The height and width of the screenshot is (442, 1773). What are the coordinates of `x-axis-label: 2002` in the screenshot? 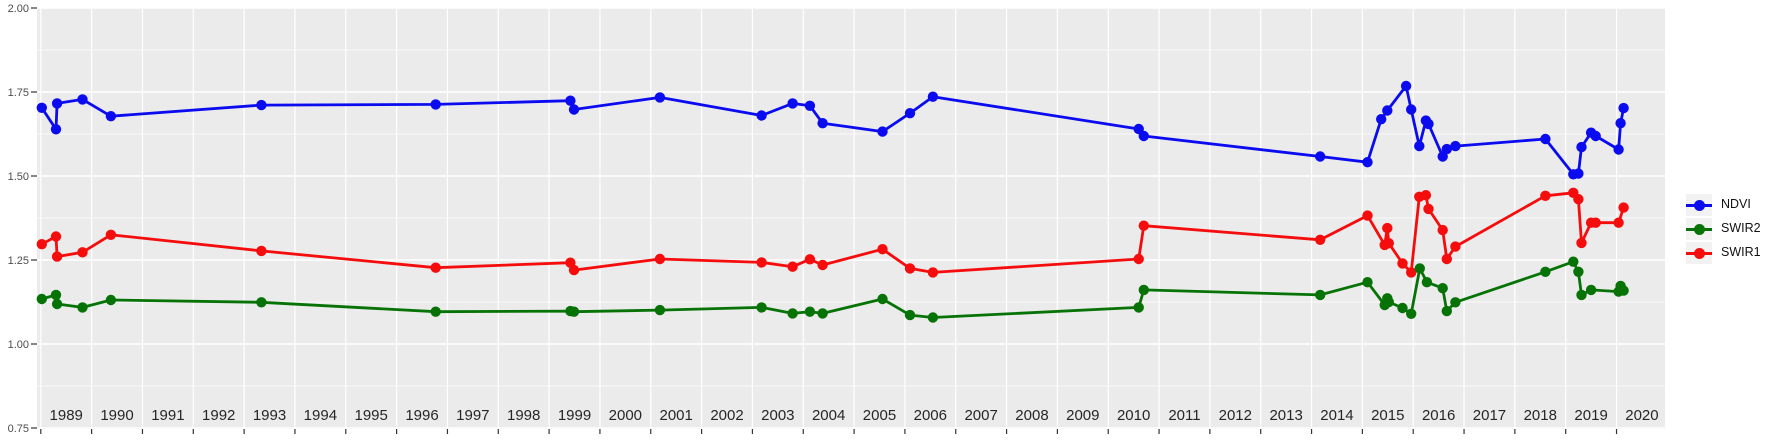 It's located at (726, 415).